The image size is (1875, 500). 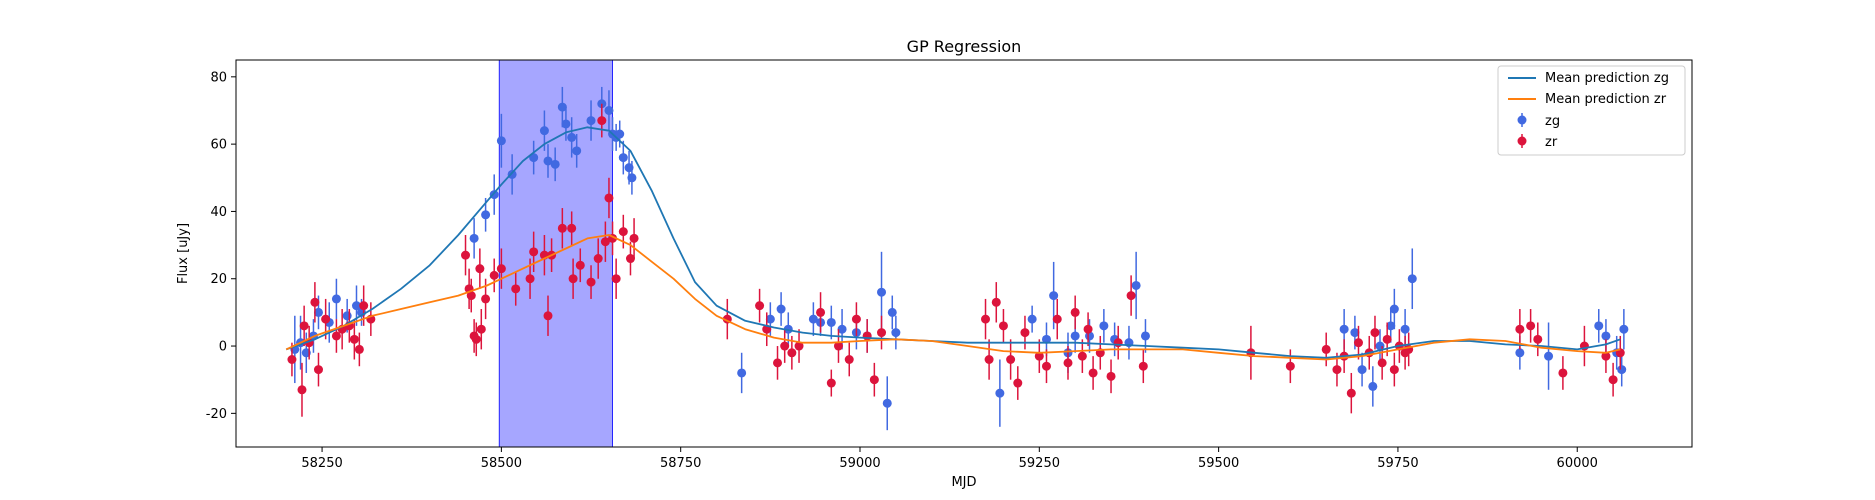 What do you see at coordinates (964, 46) in the screenshot?
I see `chart-title: GP Regression` at bounding box center [964, 46].